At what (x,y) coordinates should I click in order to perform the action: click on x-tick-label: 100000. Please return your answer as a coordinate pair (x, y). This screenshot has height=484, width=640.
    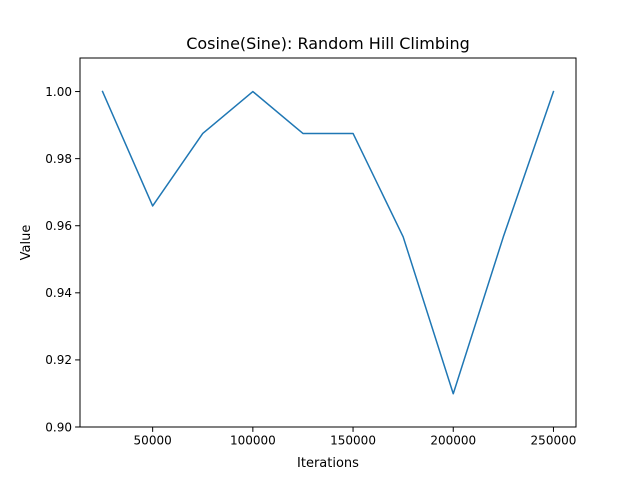
    Looking at the image, I should click on (253, 441).